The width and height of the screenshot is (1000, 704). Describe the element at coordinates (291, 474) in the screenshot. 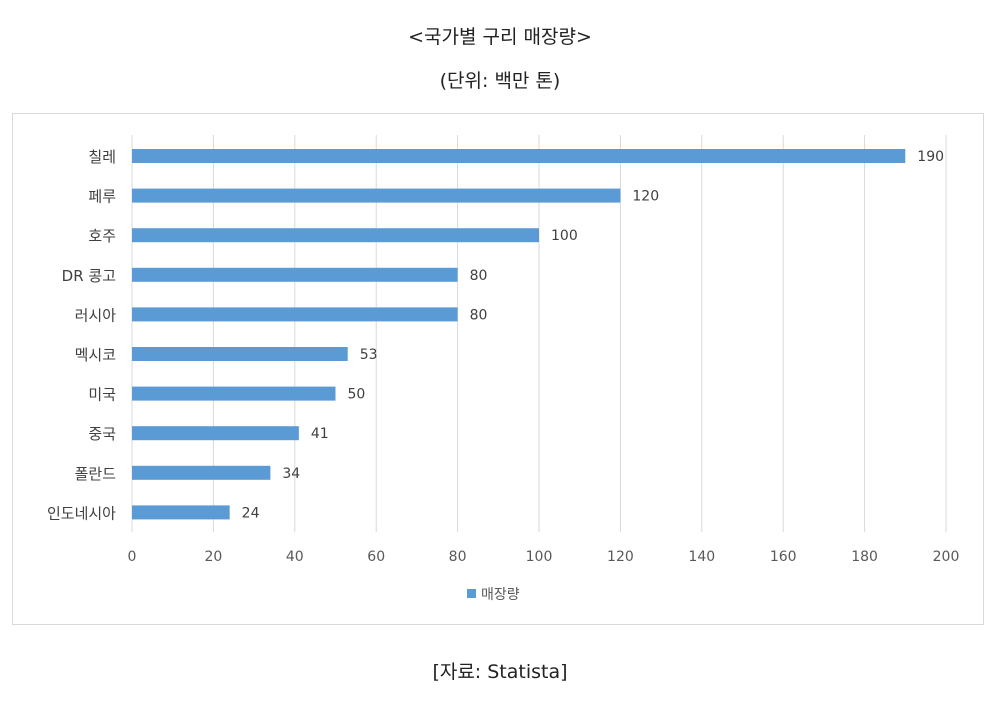

I see `data-label: 34` at that location.